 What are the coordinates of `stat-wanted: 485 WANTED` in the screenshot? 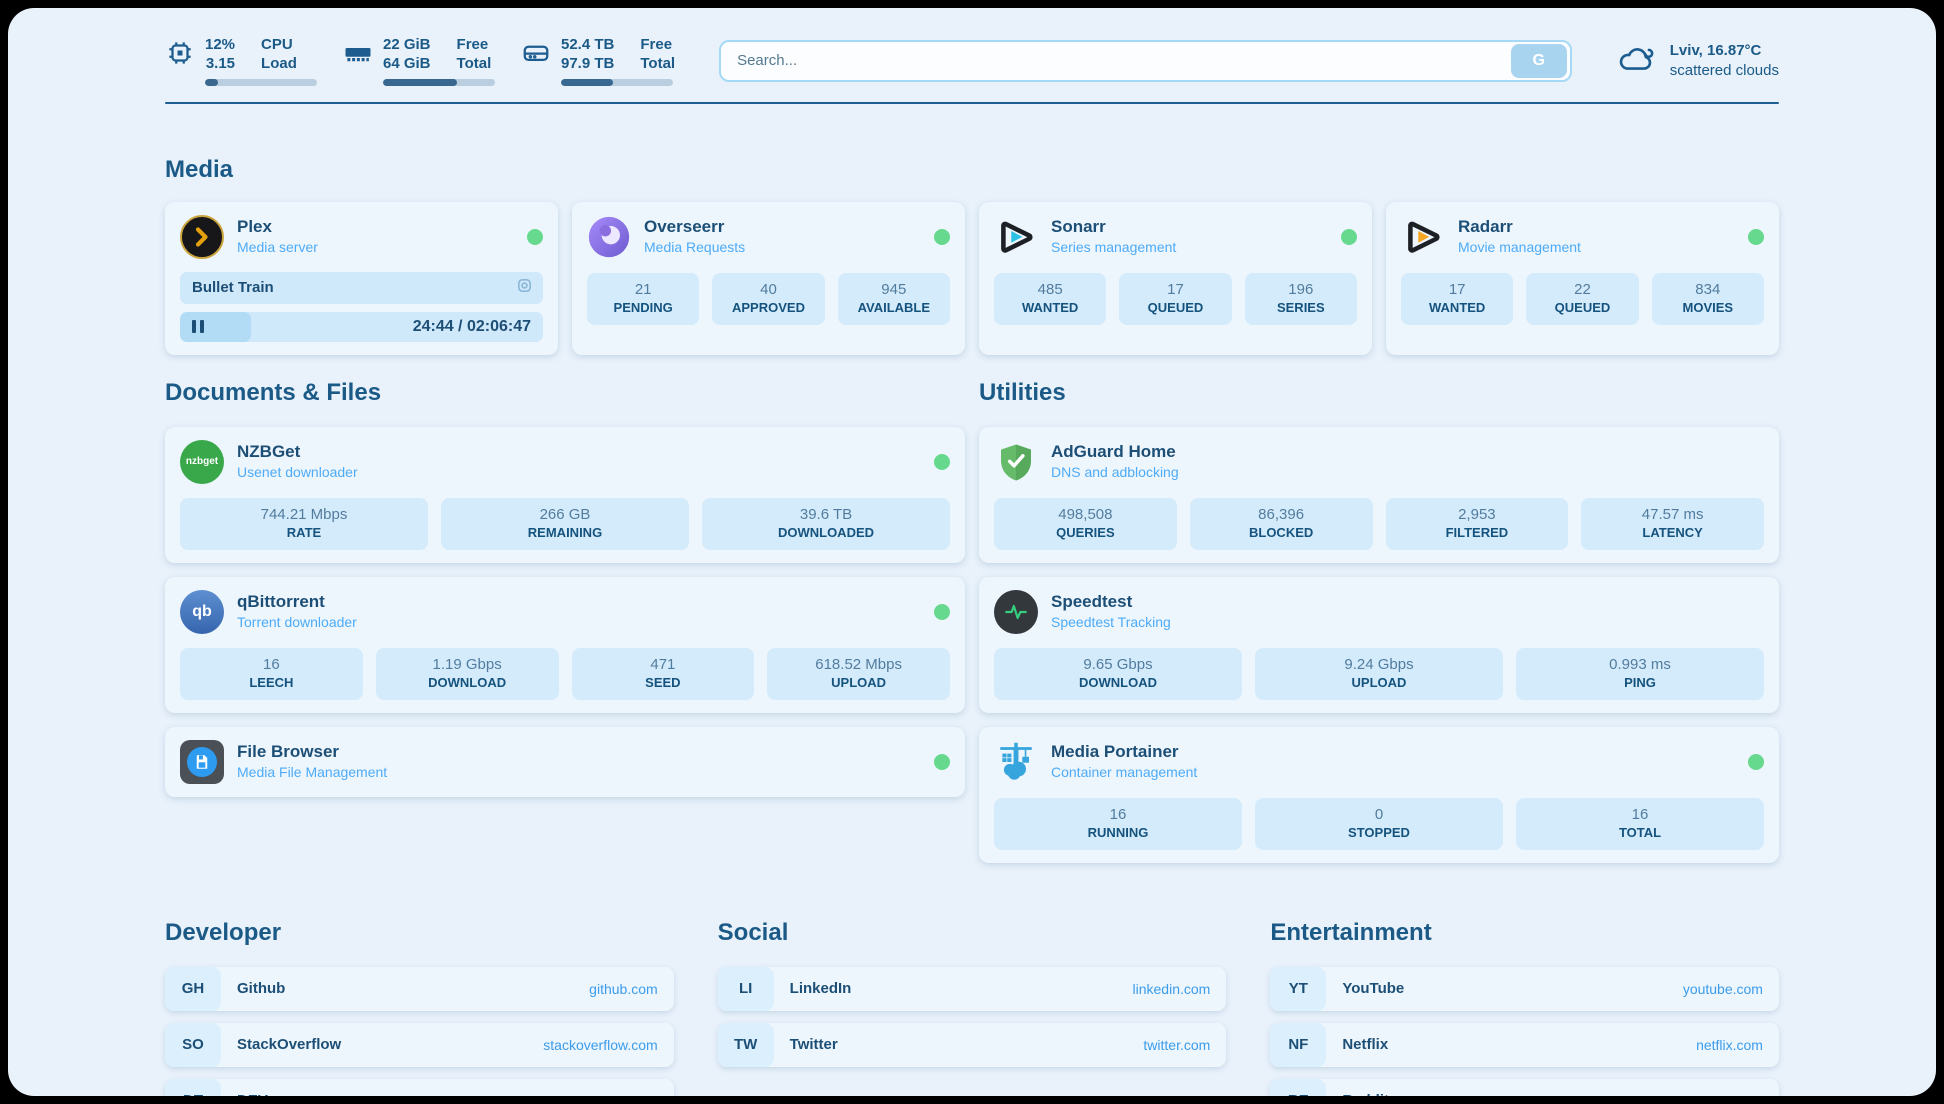 It's located at (1050, 298).